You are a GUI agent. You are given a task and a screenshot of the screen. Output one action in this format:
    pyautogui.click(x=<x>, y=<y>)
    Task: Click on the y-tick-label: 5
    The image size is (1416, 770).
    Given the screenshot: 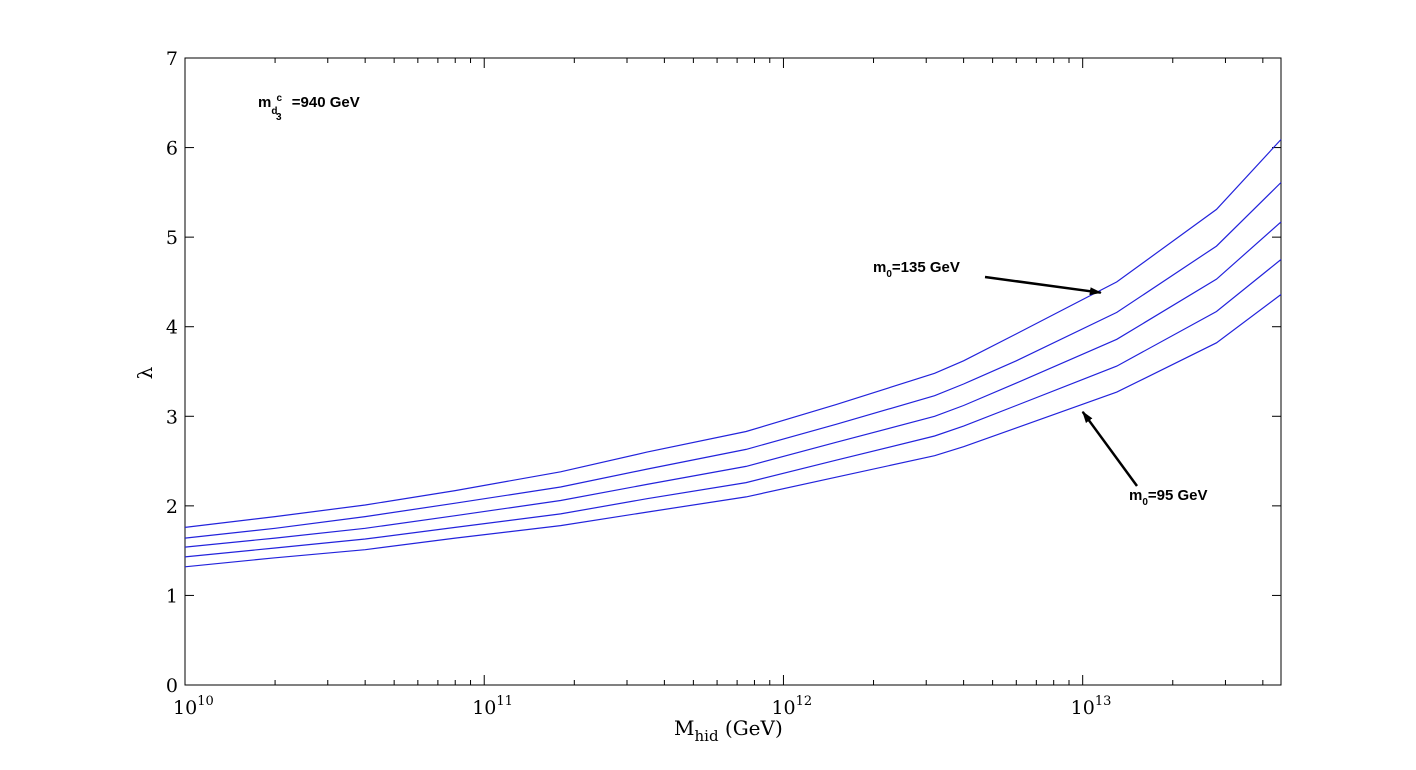 What is the action you would take?
    pyautogui.click(x=172, y=238)
    